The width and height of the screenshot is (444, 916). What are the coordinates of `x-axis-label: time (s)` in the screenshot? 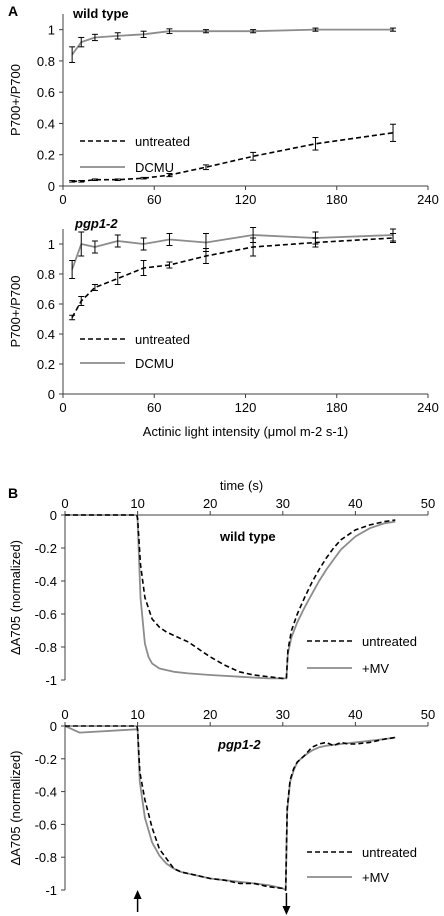 It's located at (241, 485).